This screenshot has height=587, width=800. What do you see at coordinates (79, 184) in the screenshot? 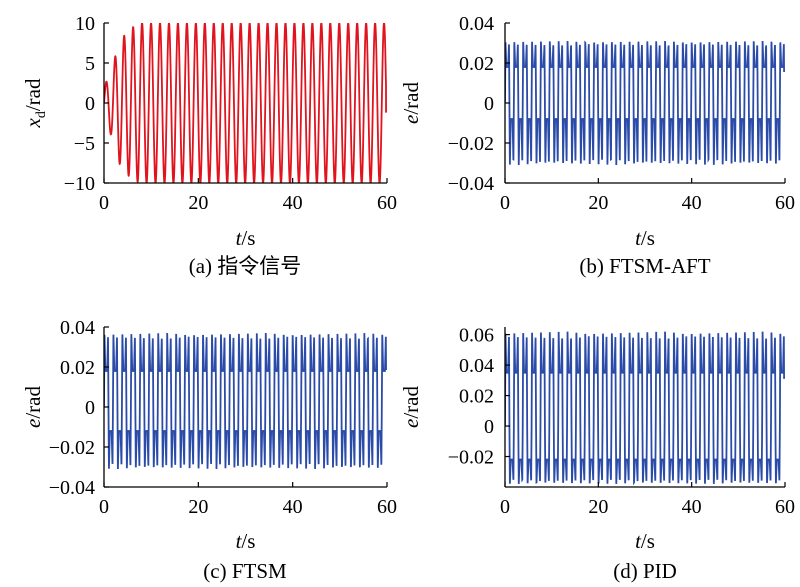
I see `y-tick-label: −10` at bounding box center [79, 184].